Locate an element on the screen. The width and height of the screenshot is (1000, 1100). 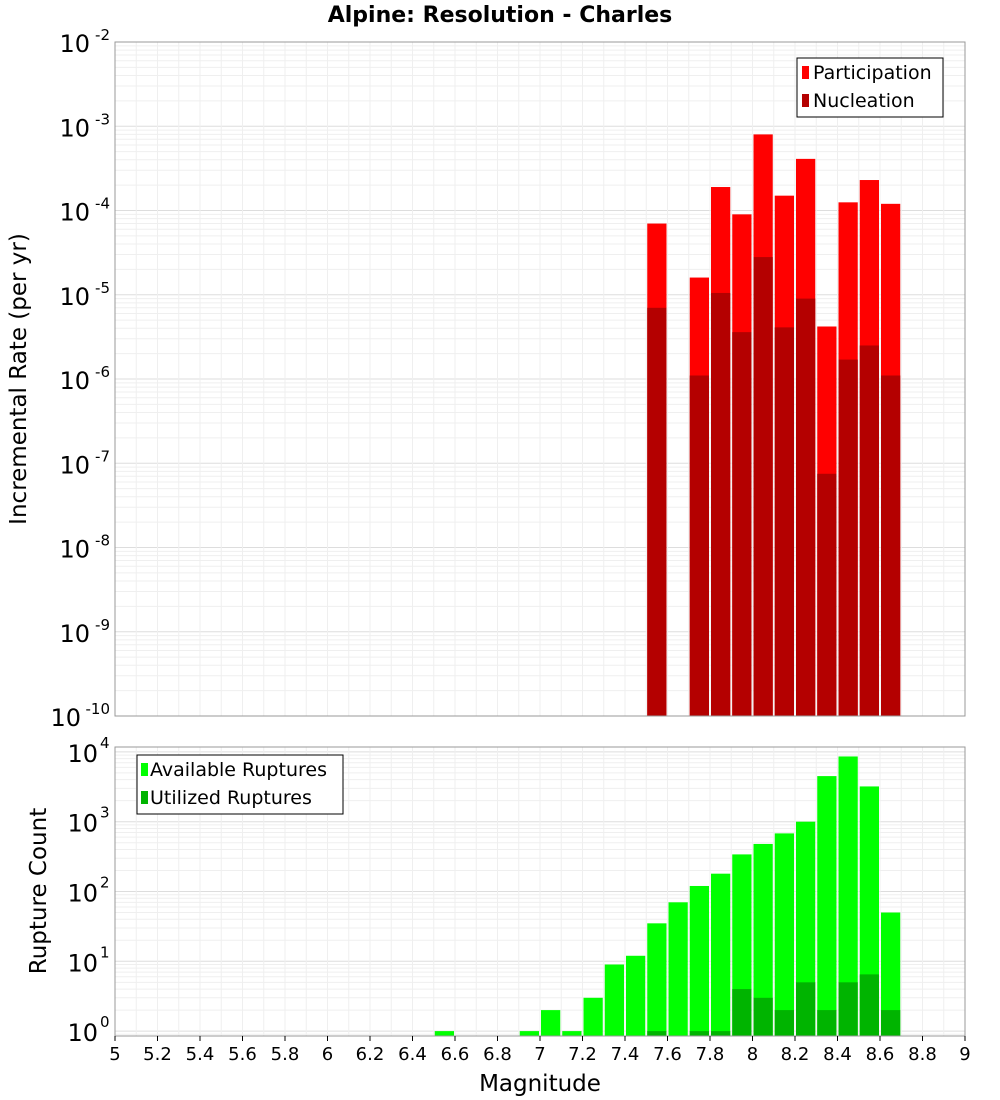
count-y-tick-exponent: 1 is located at coordinates (105, 952).